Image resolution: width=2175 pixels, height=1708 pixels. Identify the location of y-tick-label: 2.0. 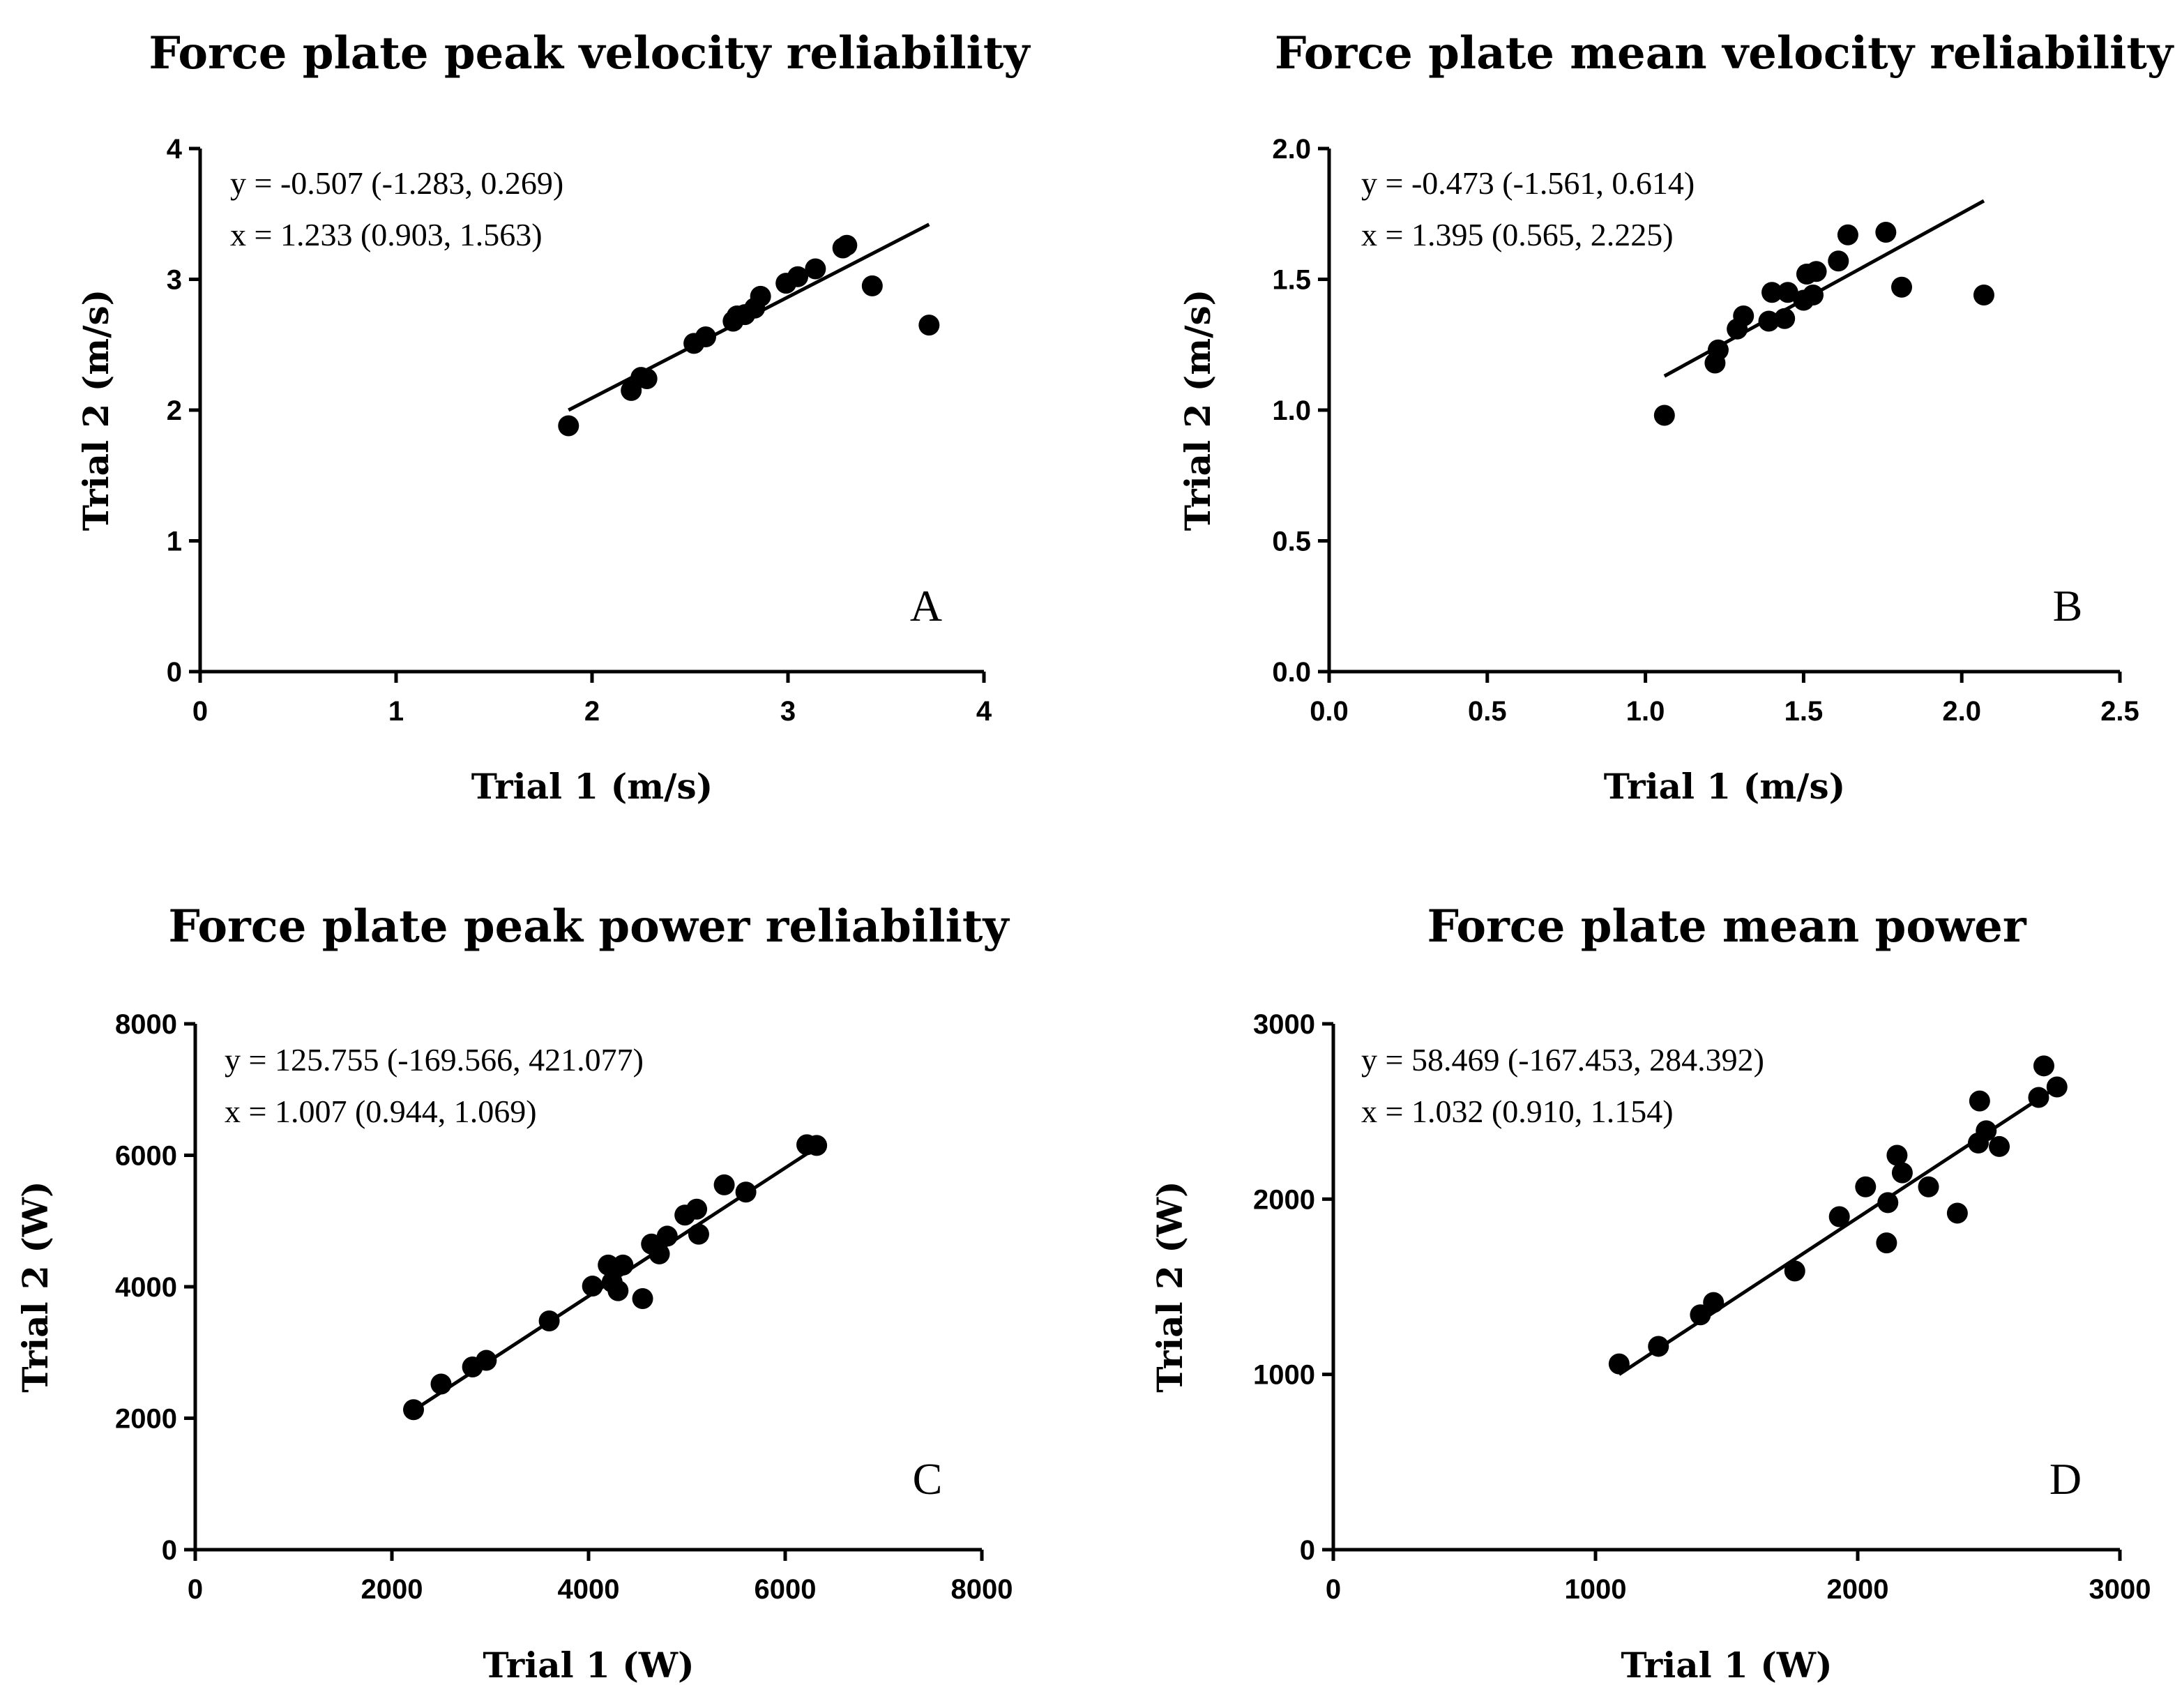
(1291, 149).